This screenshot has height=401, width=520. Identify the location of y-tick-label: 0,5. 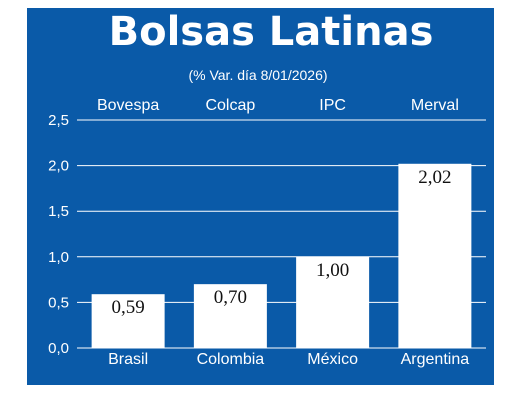
(58, 302).